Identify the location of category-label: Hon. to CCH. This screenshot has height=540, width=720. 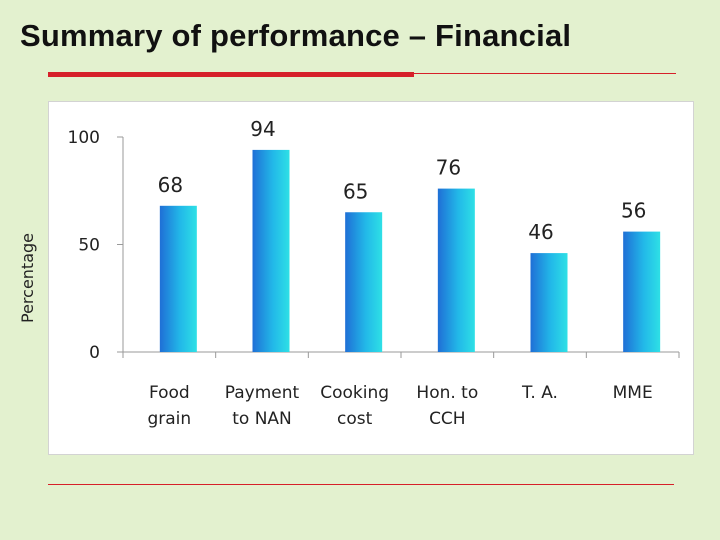
(447, 406).